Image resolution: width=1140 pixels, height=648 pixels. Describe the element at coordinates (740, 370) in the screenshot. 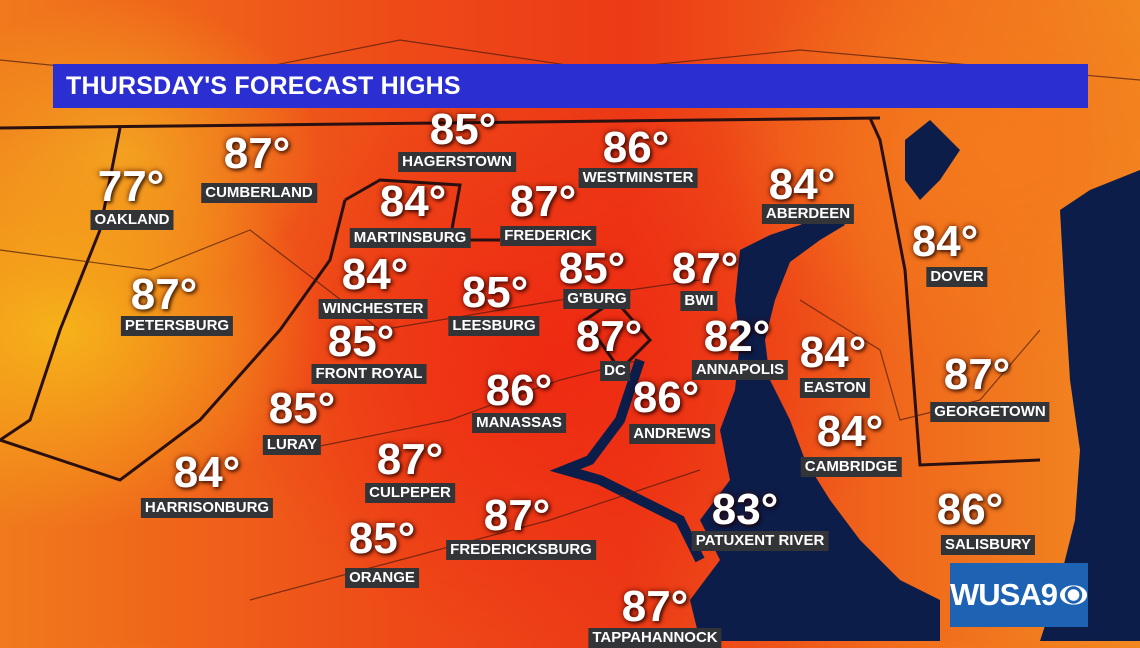

I see `city-label: ANNAPOLIS` at that location.